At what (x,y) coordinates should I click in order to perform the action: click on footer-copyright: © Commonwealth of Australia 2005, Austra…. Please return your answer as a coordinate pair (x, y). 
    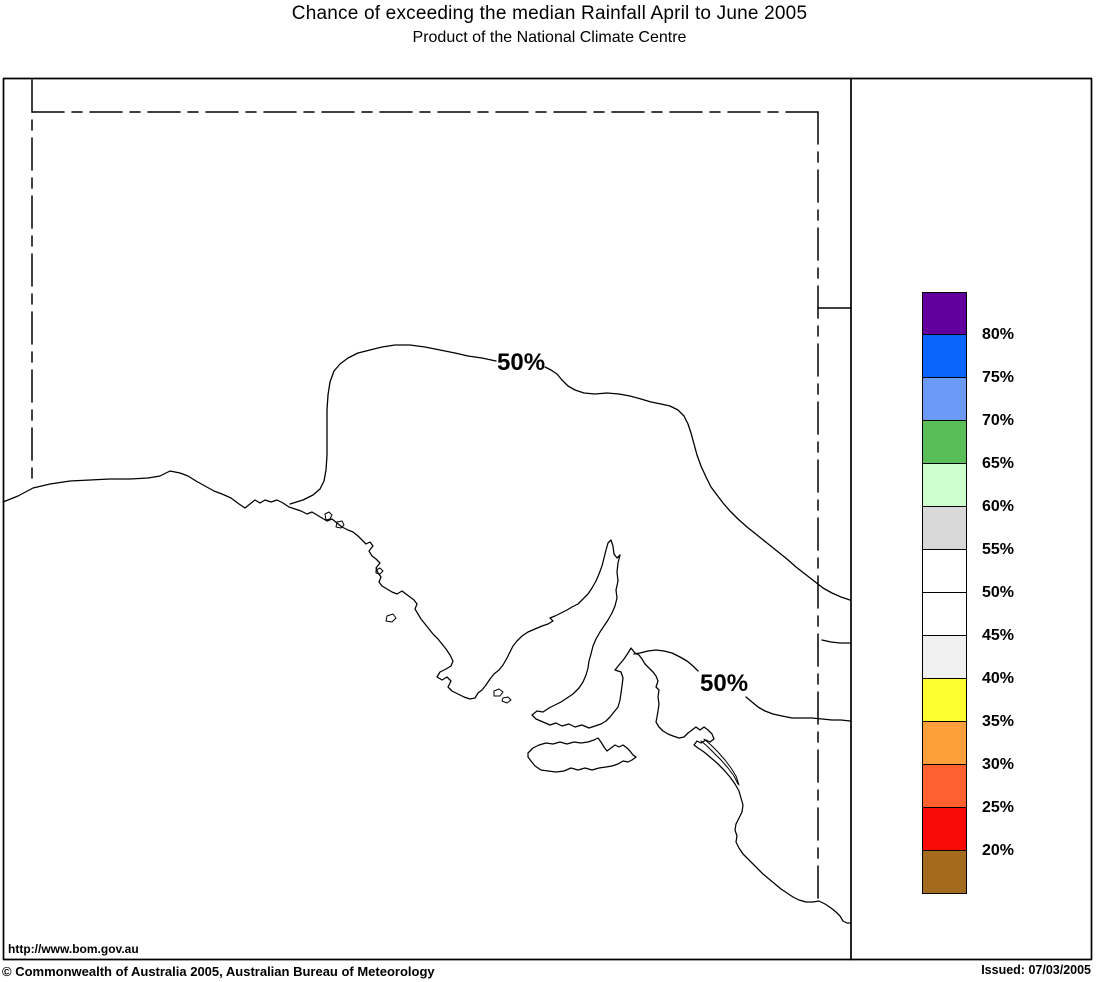
    Looking at the image, I should click on (218, 971).